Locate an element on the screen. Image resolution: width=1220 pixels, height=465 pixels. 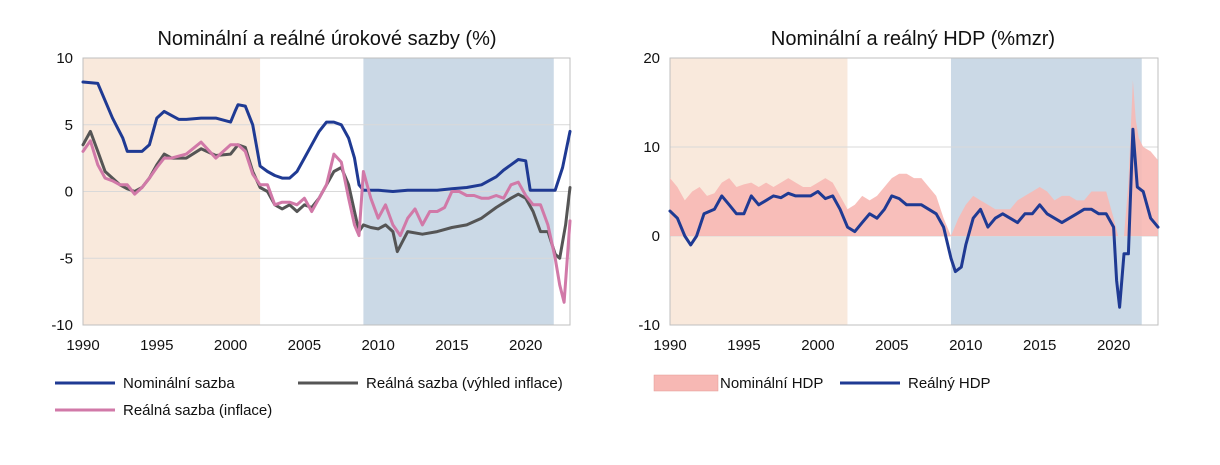
legend-swatch is located at coordinates (686, 383).